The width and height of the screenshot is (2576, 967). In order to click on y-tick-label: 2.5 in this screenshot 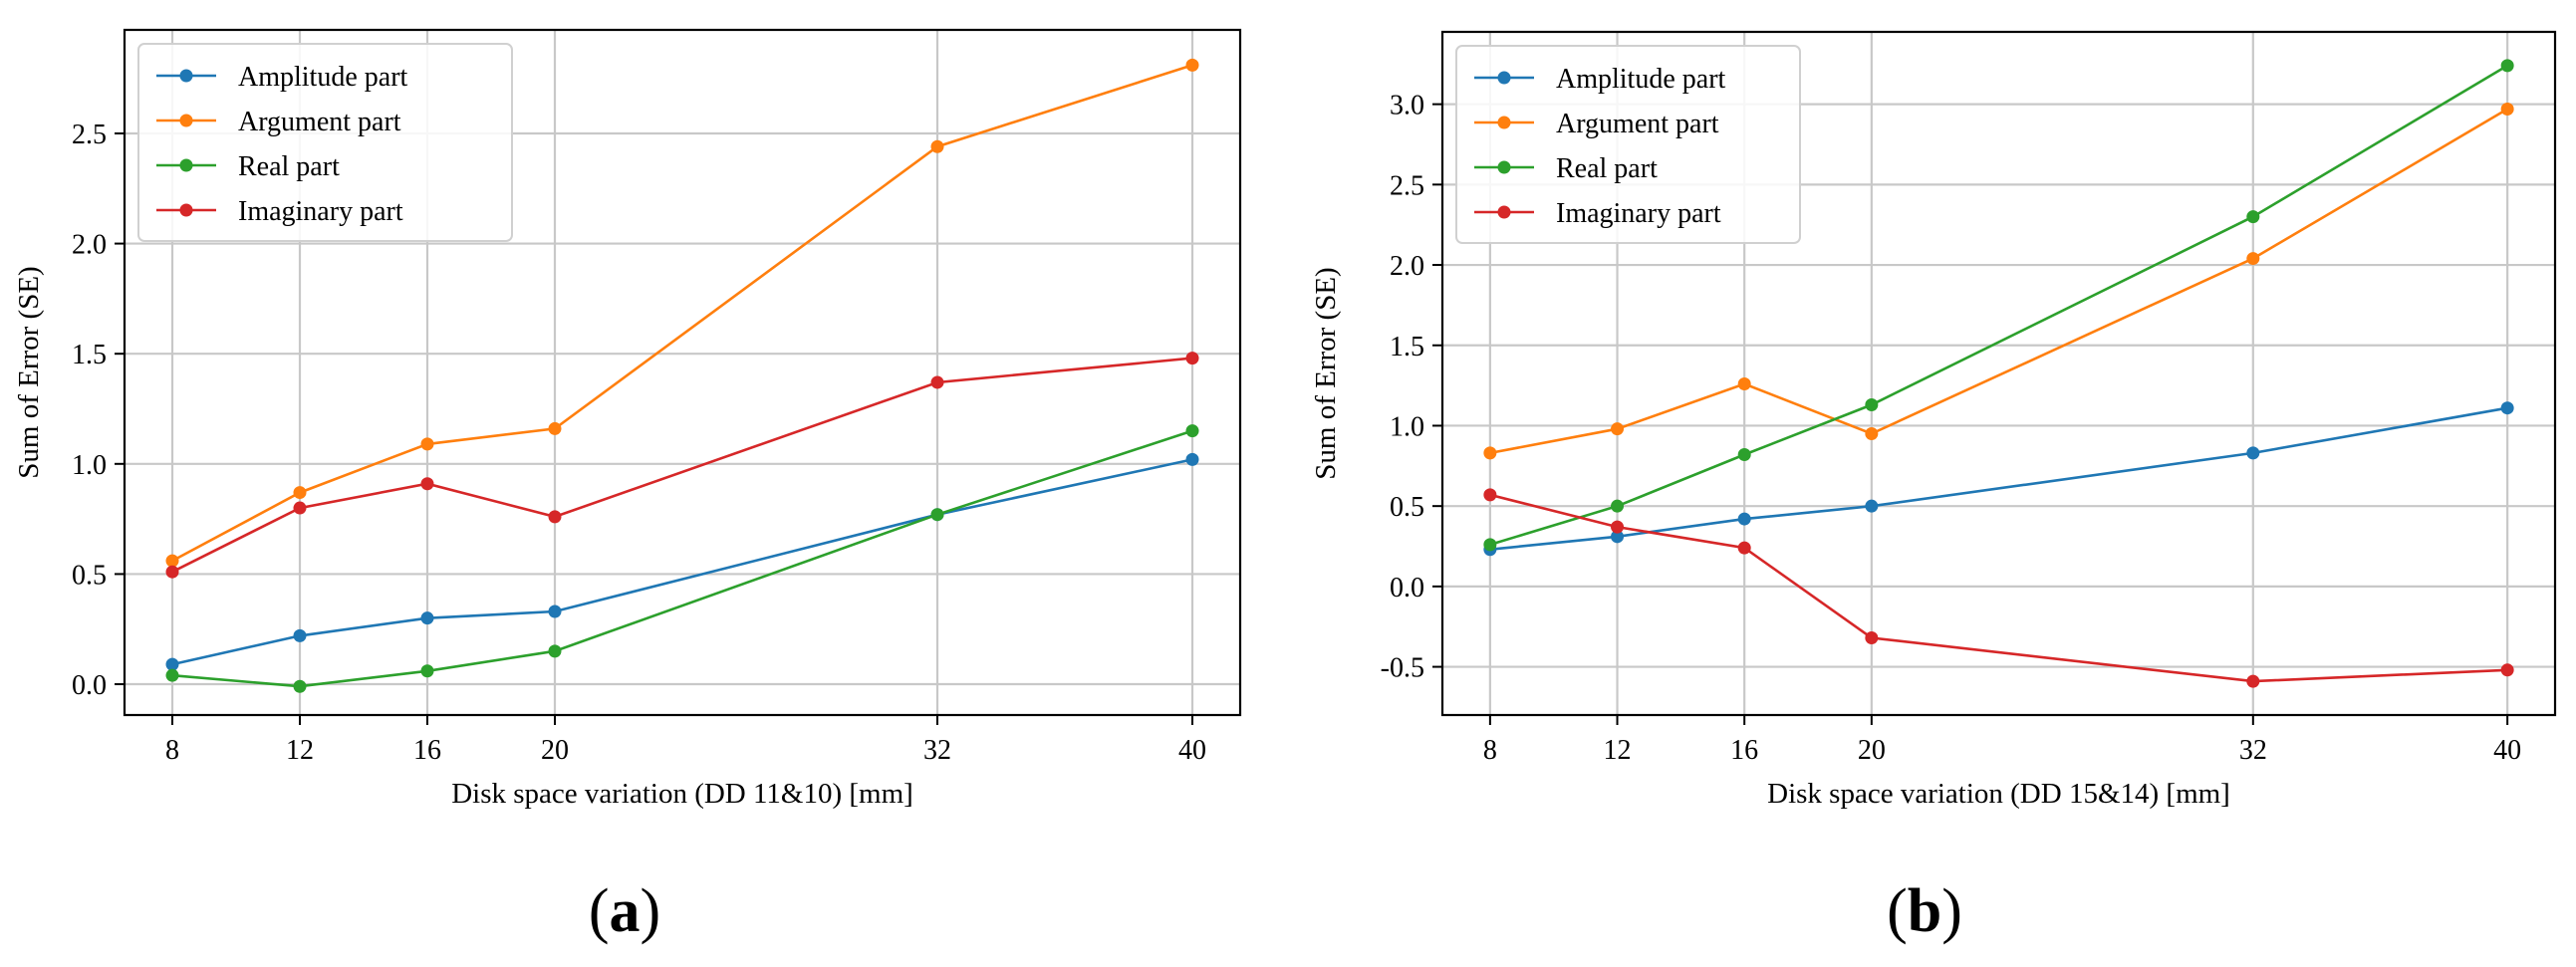, I will do `click(89, 135)`.